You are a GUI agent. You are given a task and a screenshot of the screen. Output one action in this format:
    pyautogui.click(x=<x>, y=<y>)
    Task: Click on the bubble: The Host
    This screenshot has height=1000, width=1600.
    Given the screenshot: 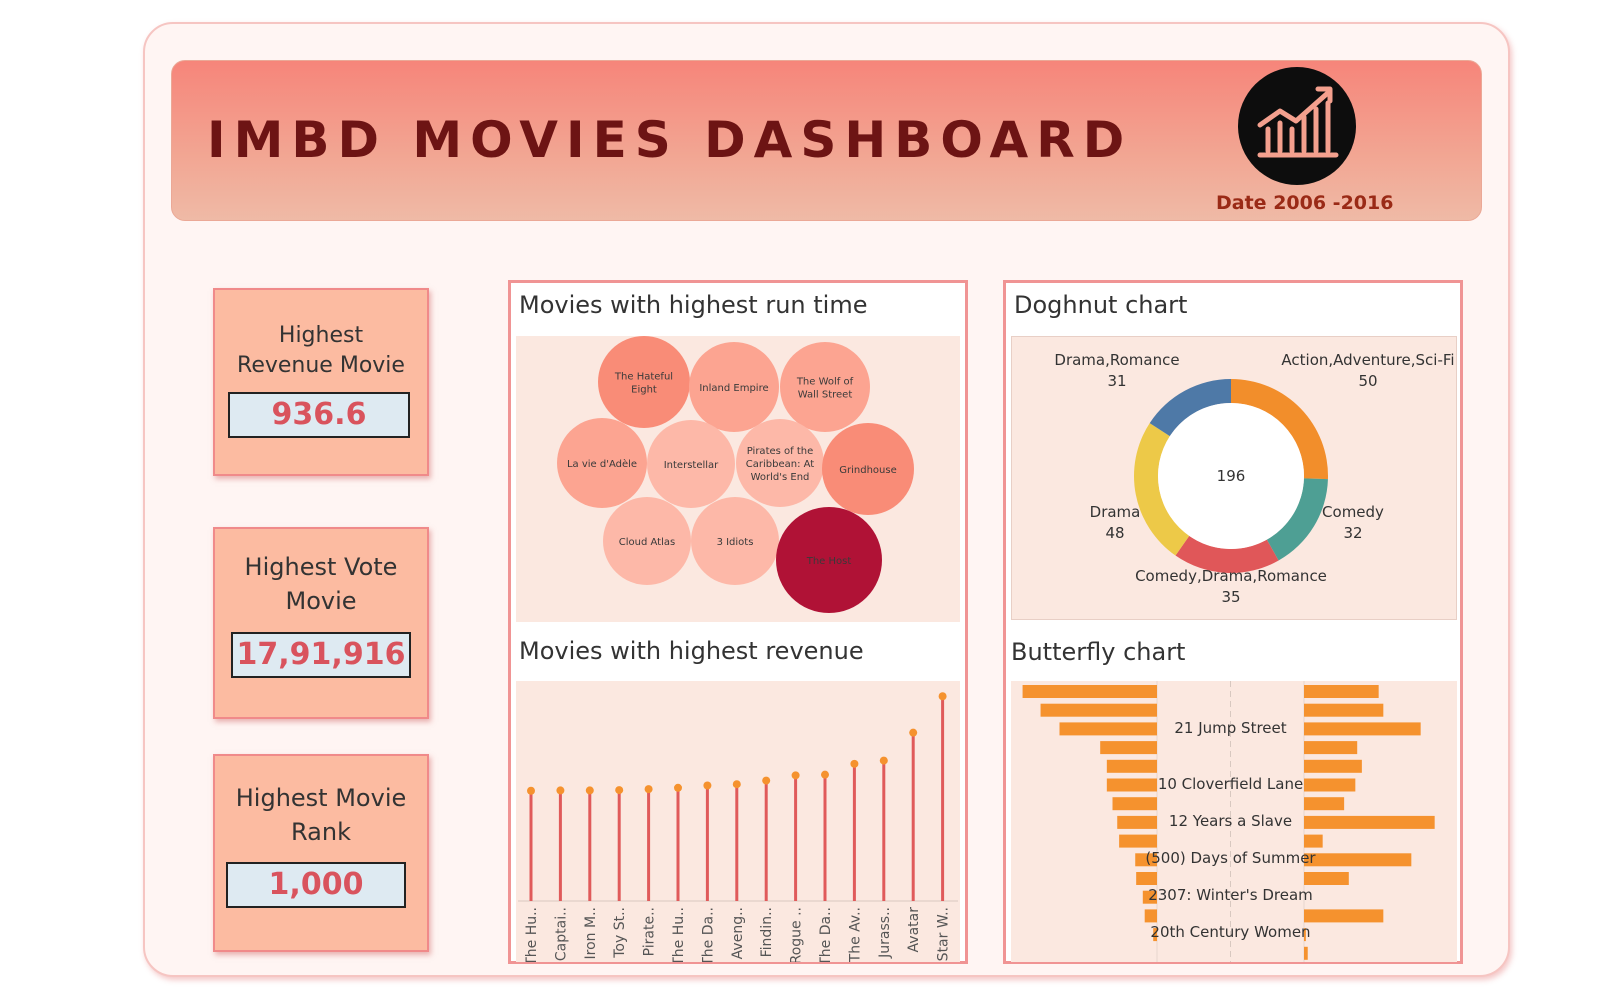 What is the action you would take?
    pyautogui.click(x=829, y=560)
    